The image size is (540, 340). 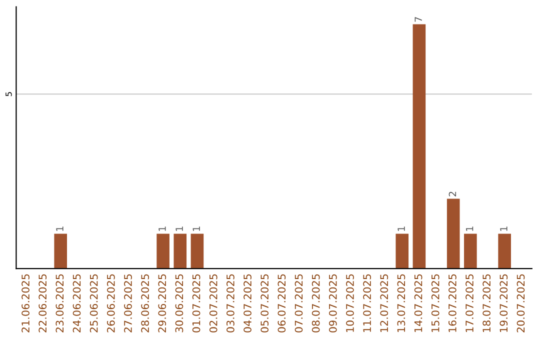 I want to click on data-label: 2, so click(x=452, y=194).